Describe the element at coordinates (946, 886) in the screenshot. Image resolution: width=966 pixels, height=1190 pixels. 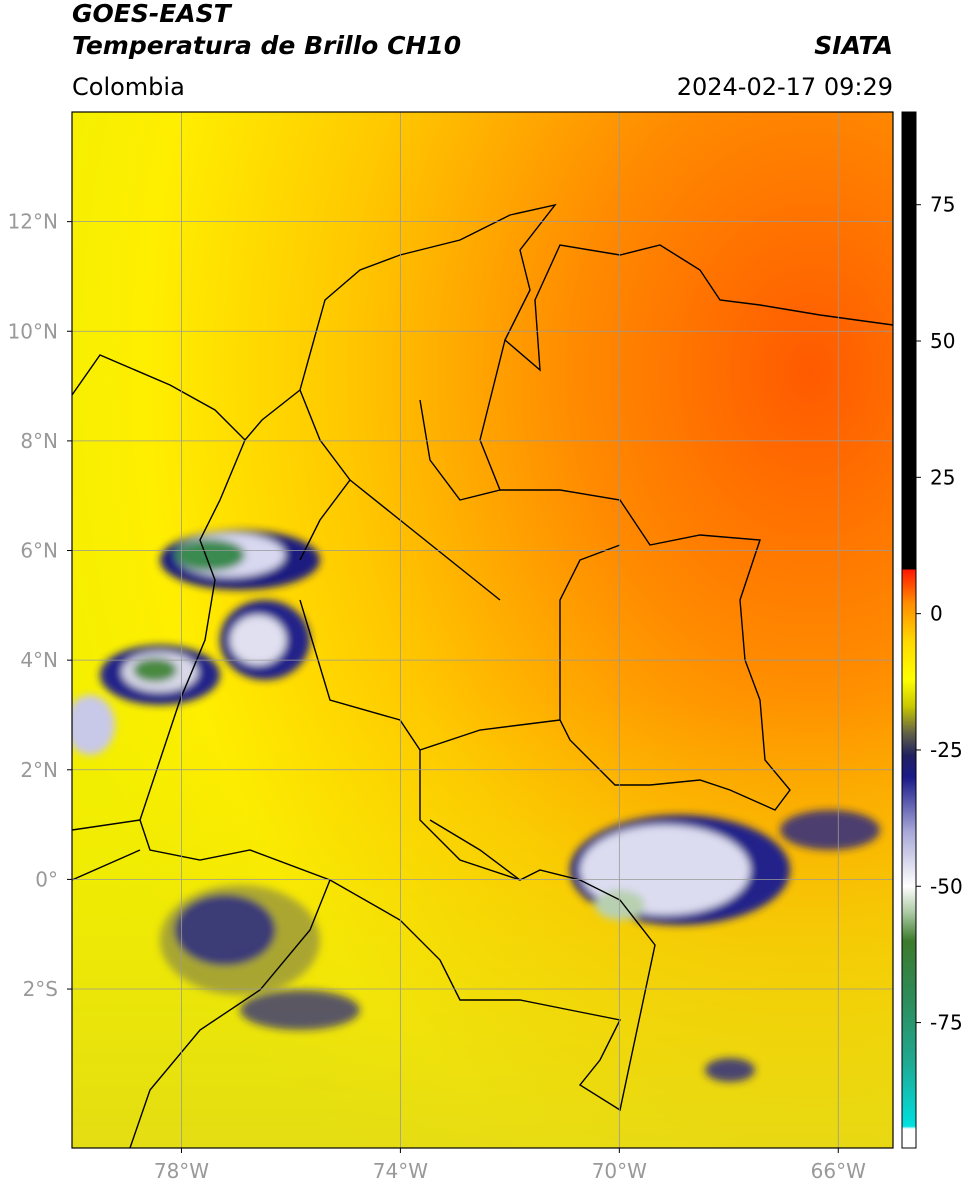
I see `colorbar-tick-label: -50` at that location.